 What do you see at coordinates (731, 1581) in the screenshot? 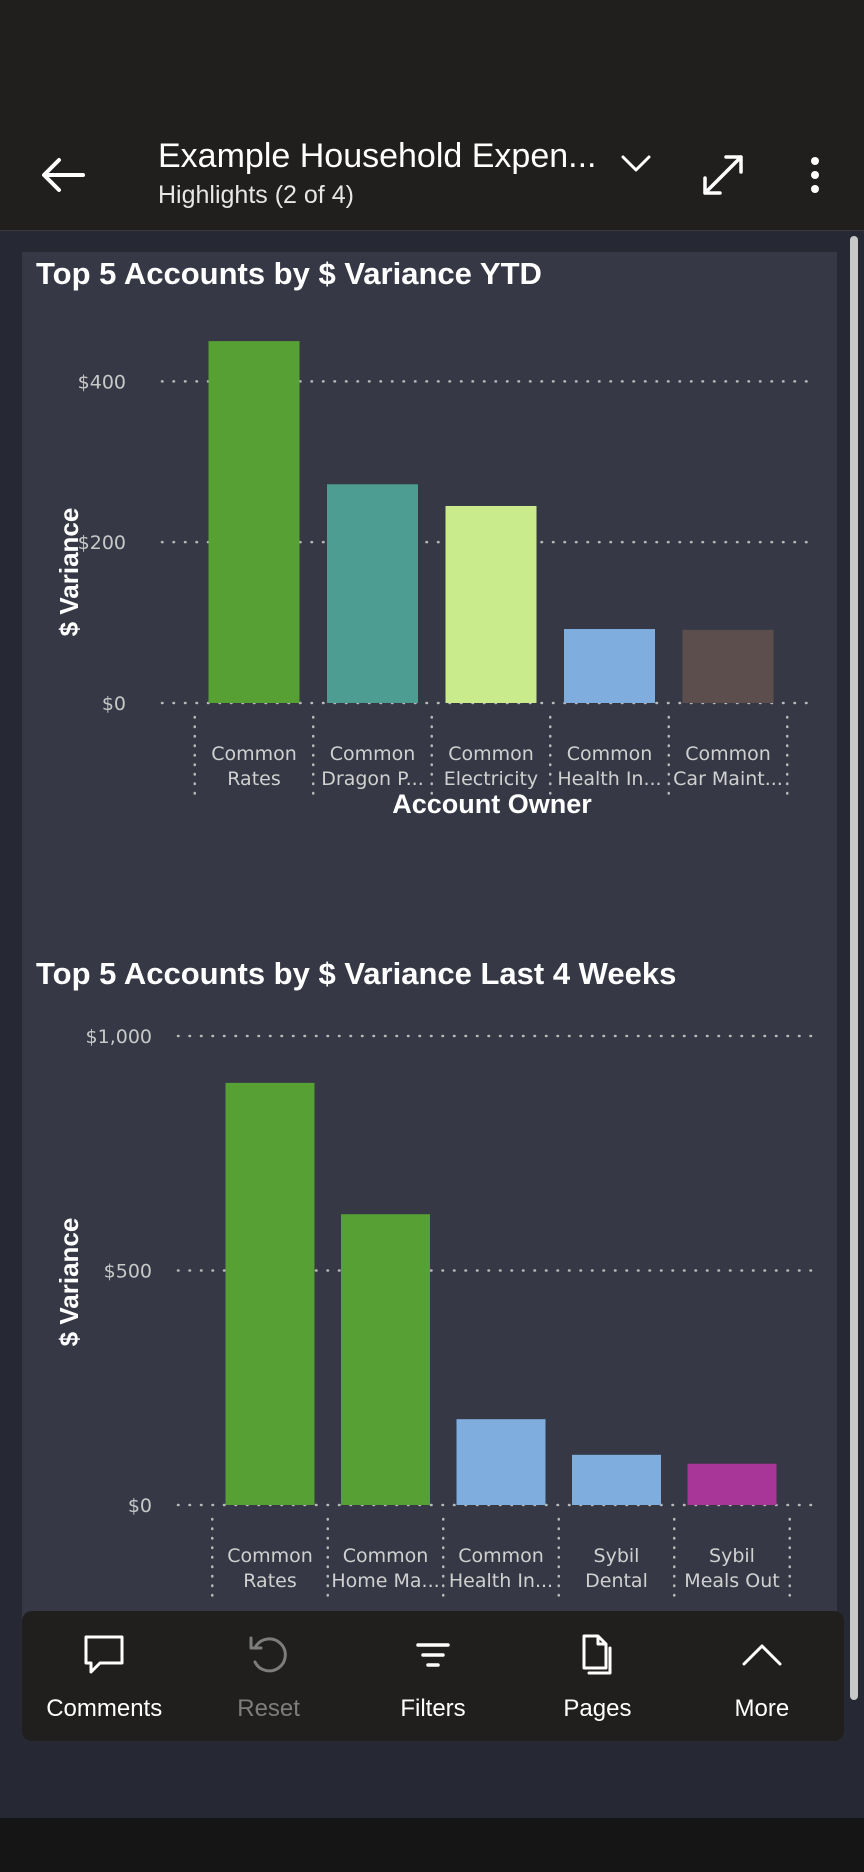
I see `x-tick-label: Meals Out` at bounding box center [731, 1581].